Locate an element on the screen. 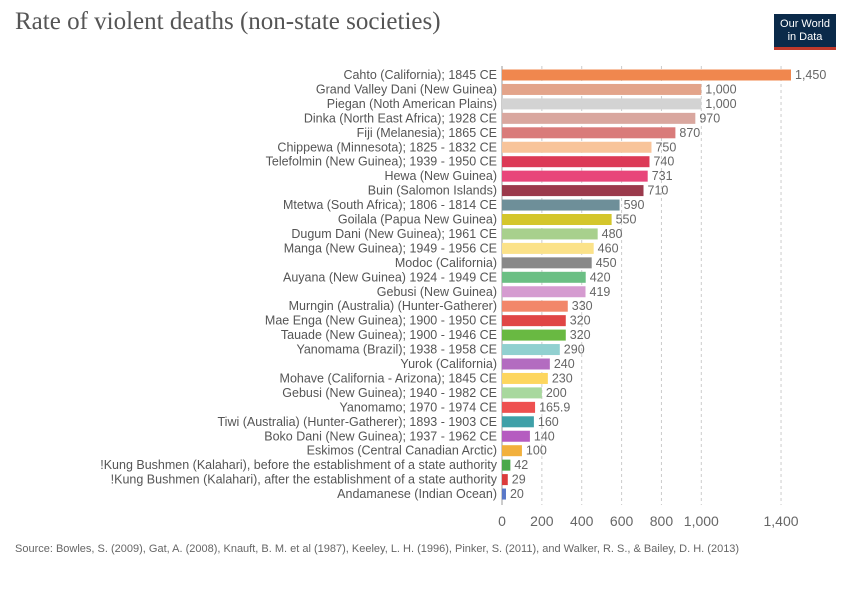  x-tick-label: 1,000 is located at coordinates (701, 521).